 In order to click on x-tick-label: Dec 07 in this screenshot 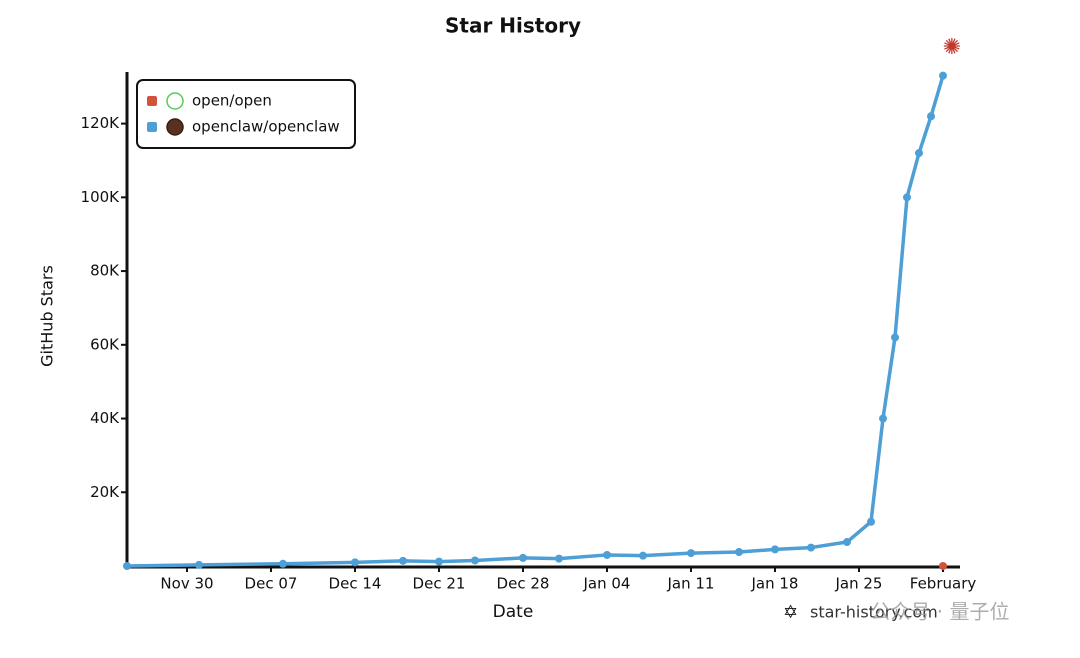, I will do `click(271, 584)`.